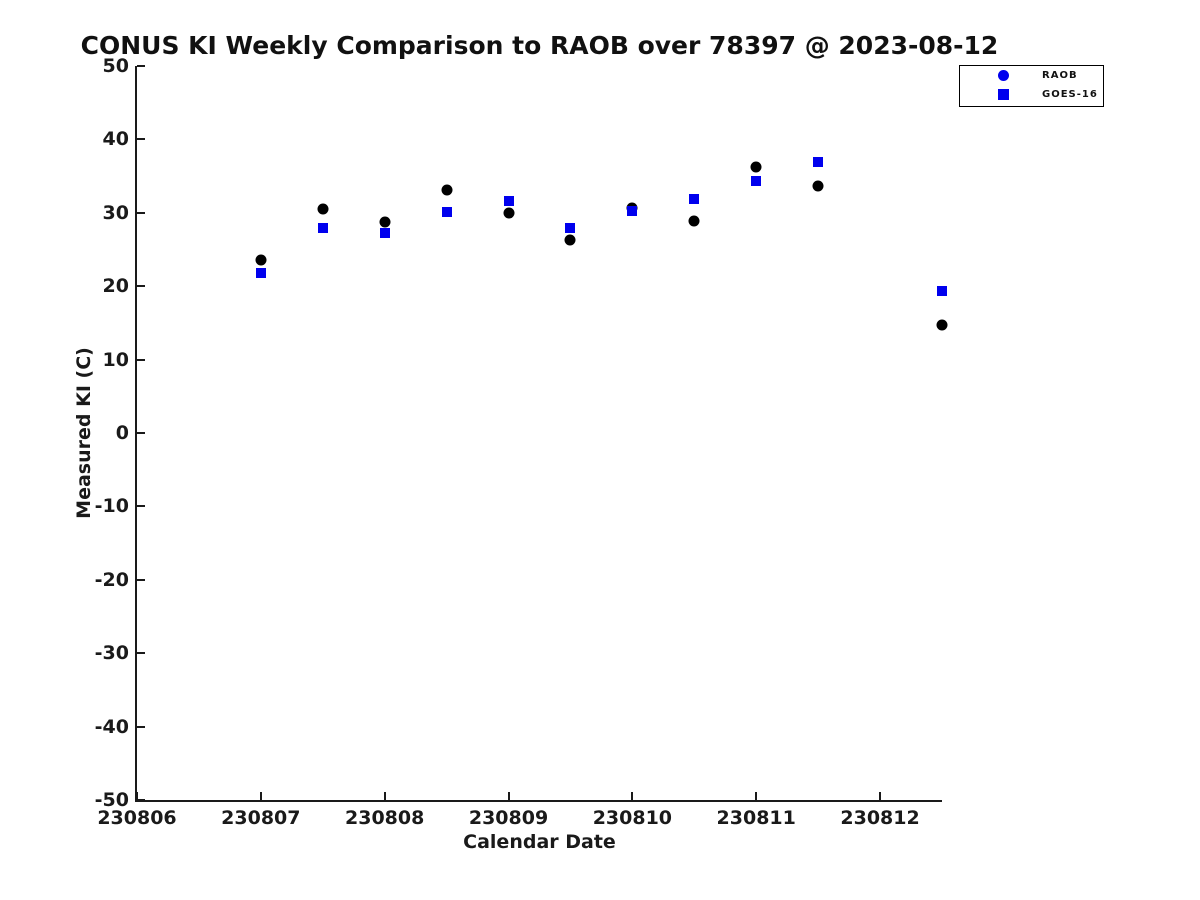 The width and height of the screenshot is (1200, 900). I want to click on x-tick-label: 230806, so click(137, 818).